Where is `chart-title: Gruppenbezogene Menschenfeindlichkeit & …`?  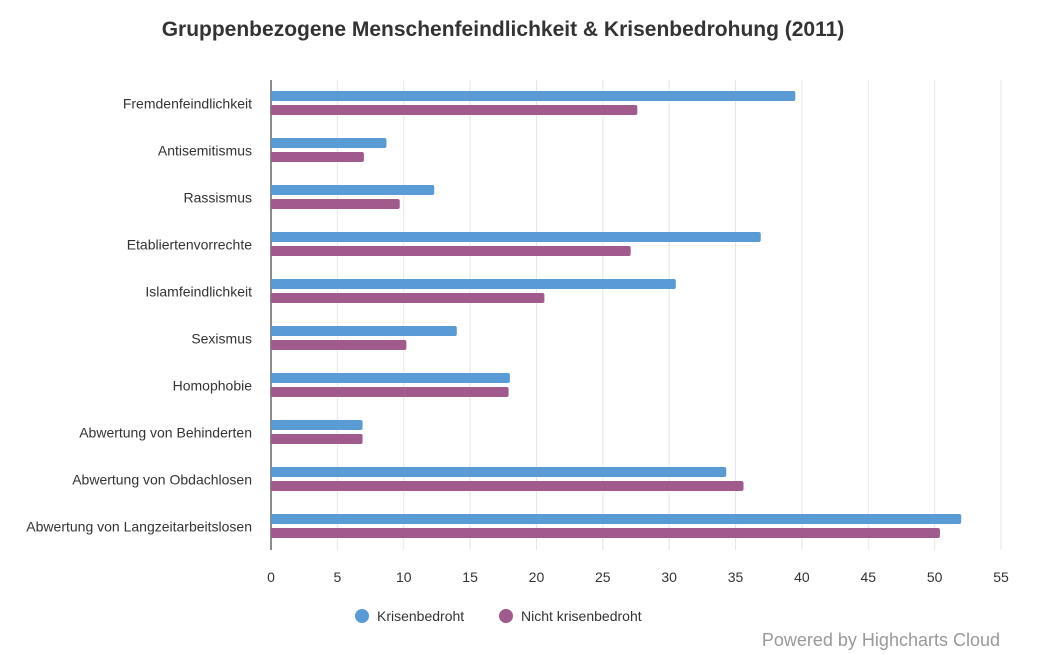
chart-title: Gruppenbezogene Menschenfeindlichkeit & … is located at coordinates (503, 29).